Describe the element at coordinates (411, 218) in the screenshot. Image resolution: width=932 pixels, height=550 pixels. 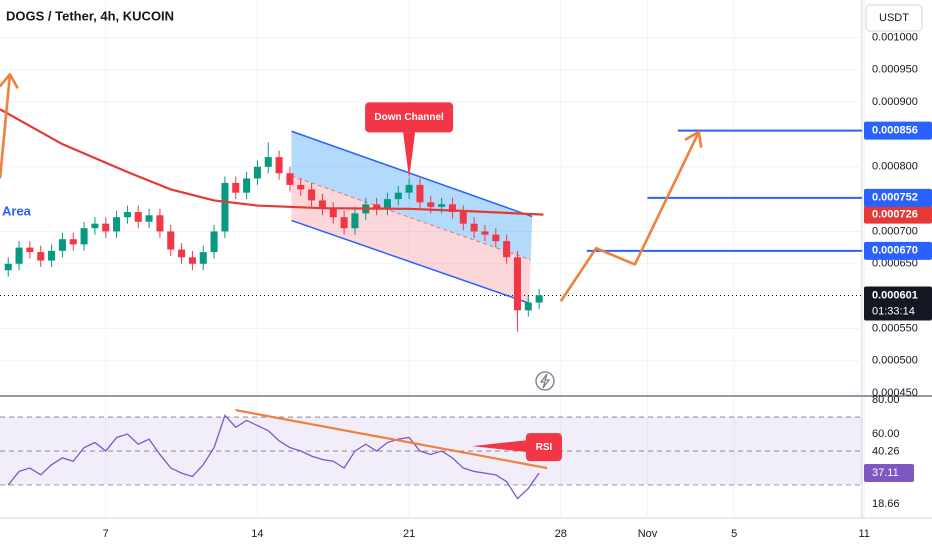
I see `channel-midline` at that location.